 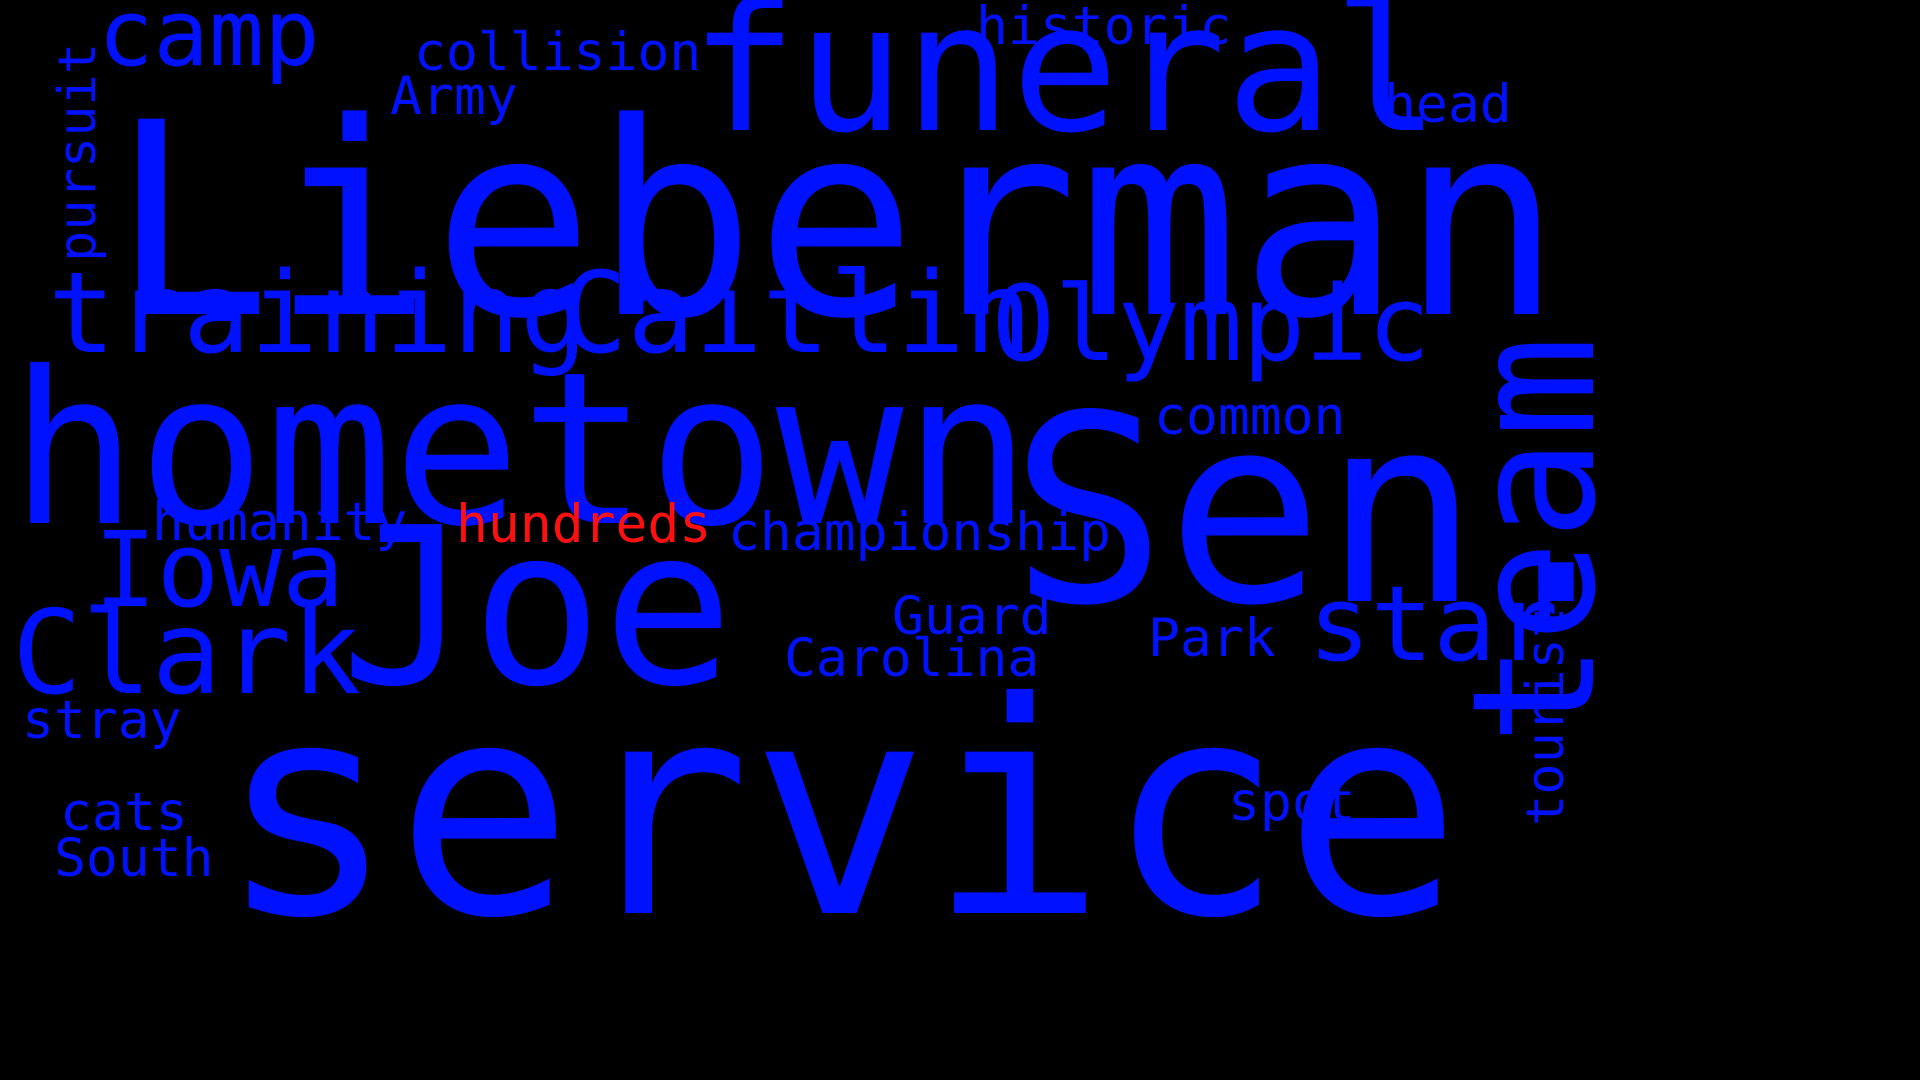 I want to click on word-south: South, so click(x=134, y=858).